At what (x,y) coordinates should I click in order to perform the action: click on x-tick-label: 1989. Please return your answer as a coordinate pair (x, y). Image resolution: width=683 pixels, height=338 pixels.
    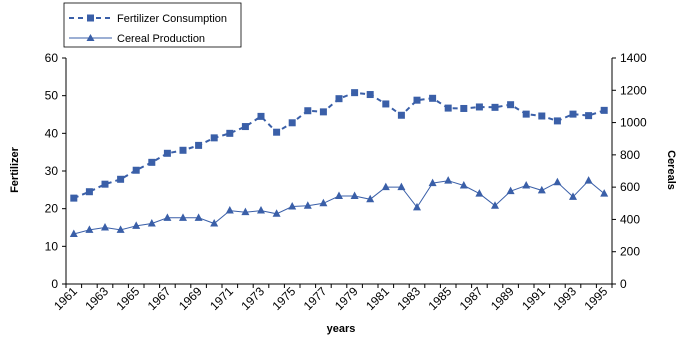
    Looking at the image, I should click on (502, 298).